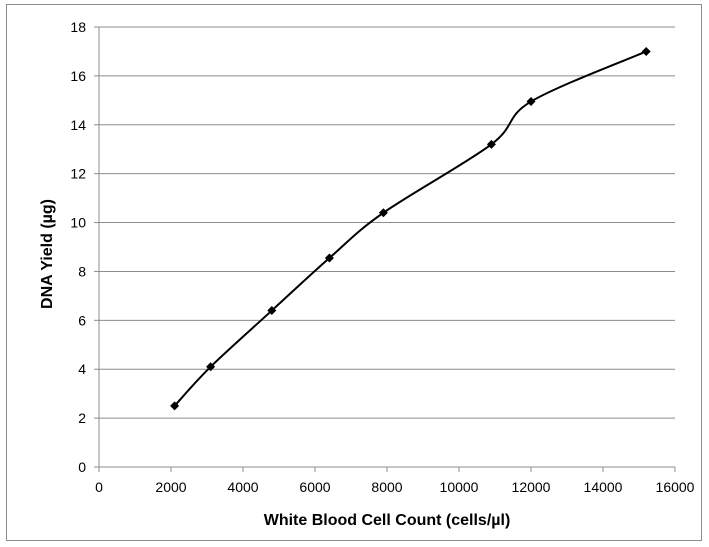  I want to click on y-tick-label: 12, so click(78, 174).